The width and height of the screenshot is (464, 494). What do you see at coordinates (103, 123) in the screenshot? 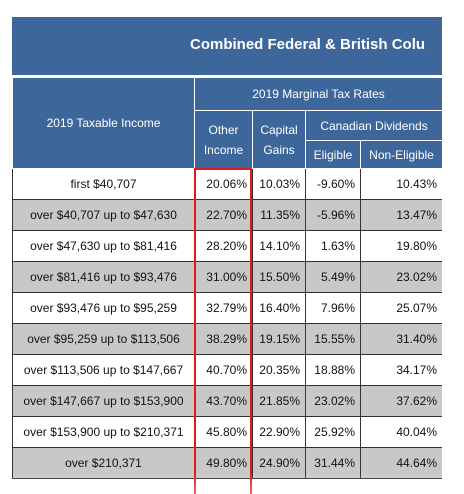
I see `header-taxable-income: 2019 Taxable Income` at bounding box center [103, 123].